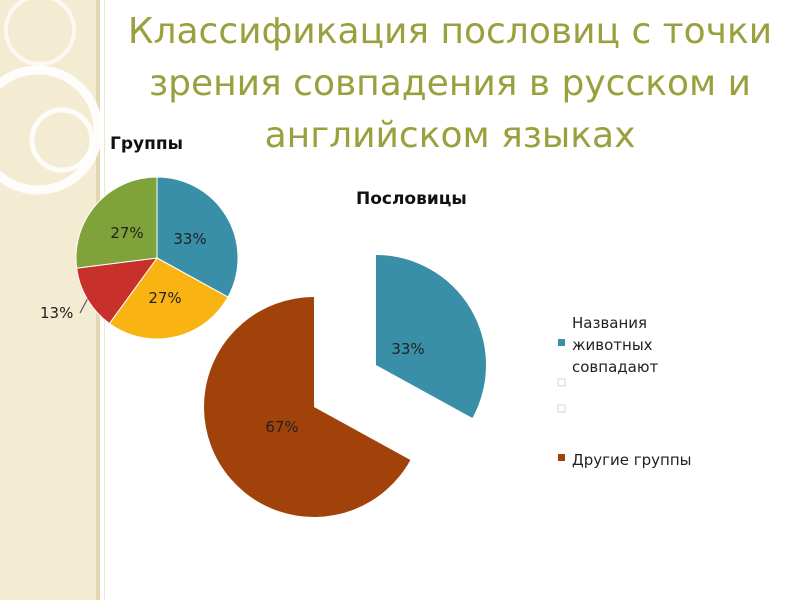 This screenshot has height=600, width=800. What do you see at coordinates (612, 345) in the screenshot?
I see `legend-label: животных` at bounding box center [612, 345].